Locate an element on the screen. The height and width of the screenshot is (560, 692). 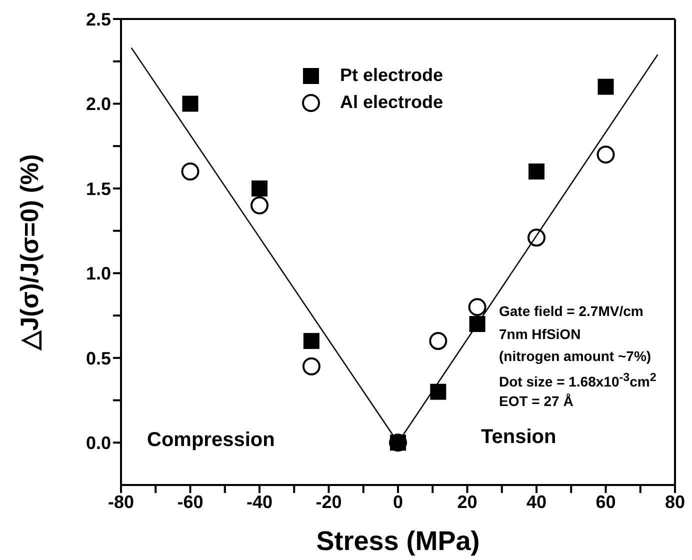
annotation: Compression is located at coordinates (211, 440).